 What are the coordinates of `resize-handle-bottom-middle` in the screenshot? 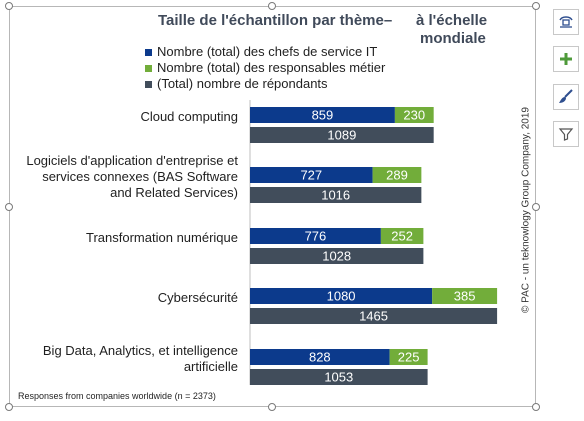 It's located at (272, 407).